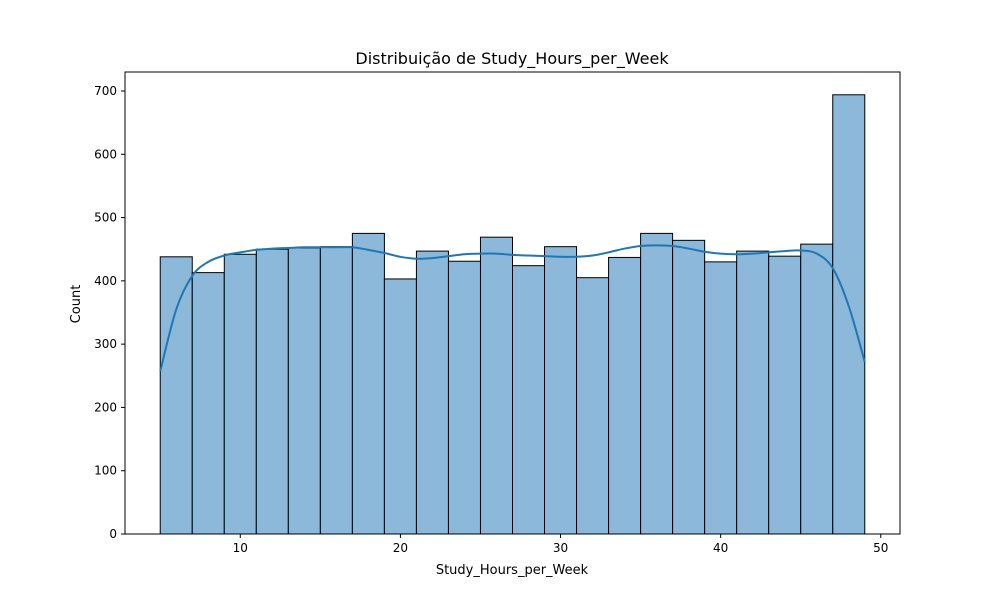 This screenshot has height=604, width=1000. Describe the element at coordinates (105, 471) in the screenshot. I see `y-tick-label: 100` at that location.